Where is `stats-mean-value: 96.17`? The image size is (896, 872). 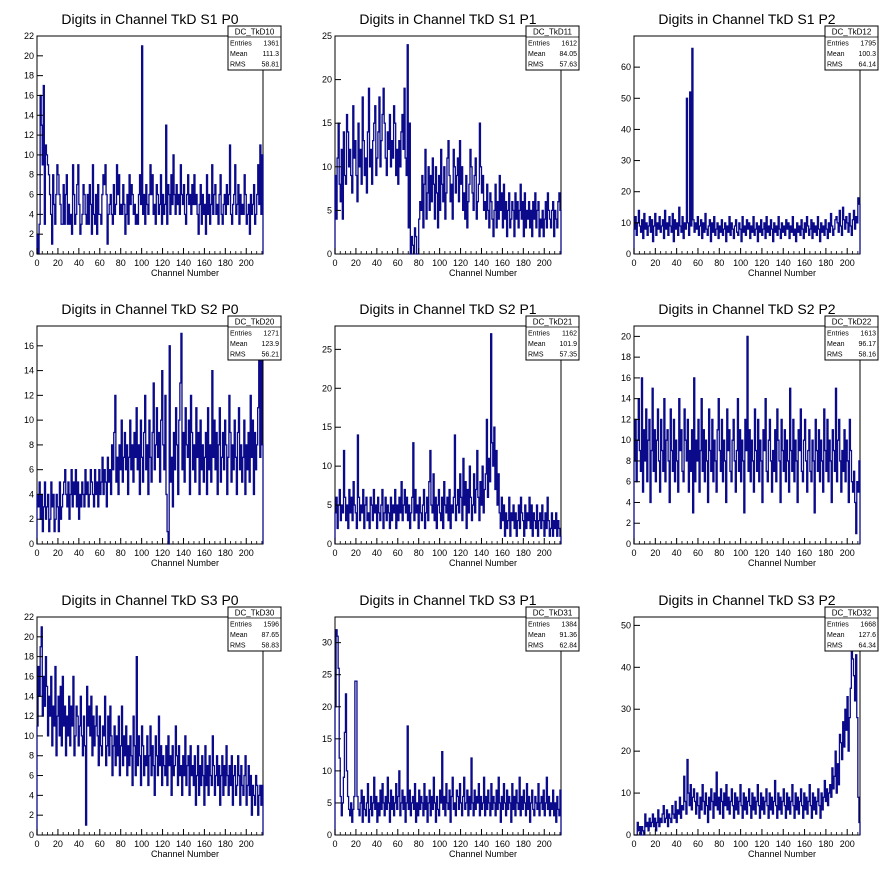 stats-mean-value: 96.17 is located at coordinates (867, 344).